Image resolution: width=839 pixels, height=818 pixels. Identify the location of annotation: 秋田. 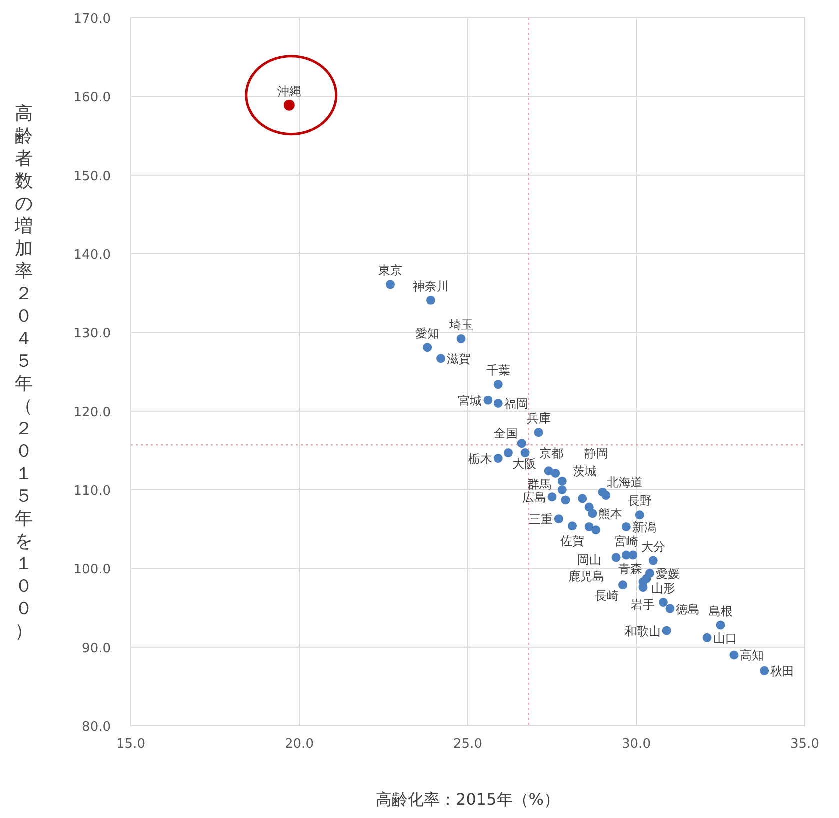
(782, 671).